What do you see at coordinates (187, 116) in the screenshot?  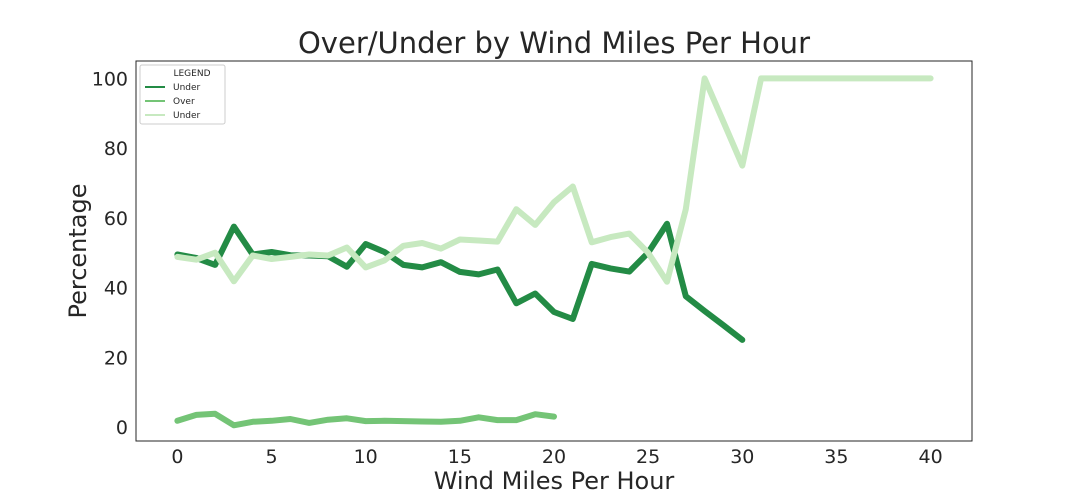 I see `legend-label-3: Under` at bounding box center [187, 116].